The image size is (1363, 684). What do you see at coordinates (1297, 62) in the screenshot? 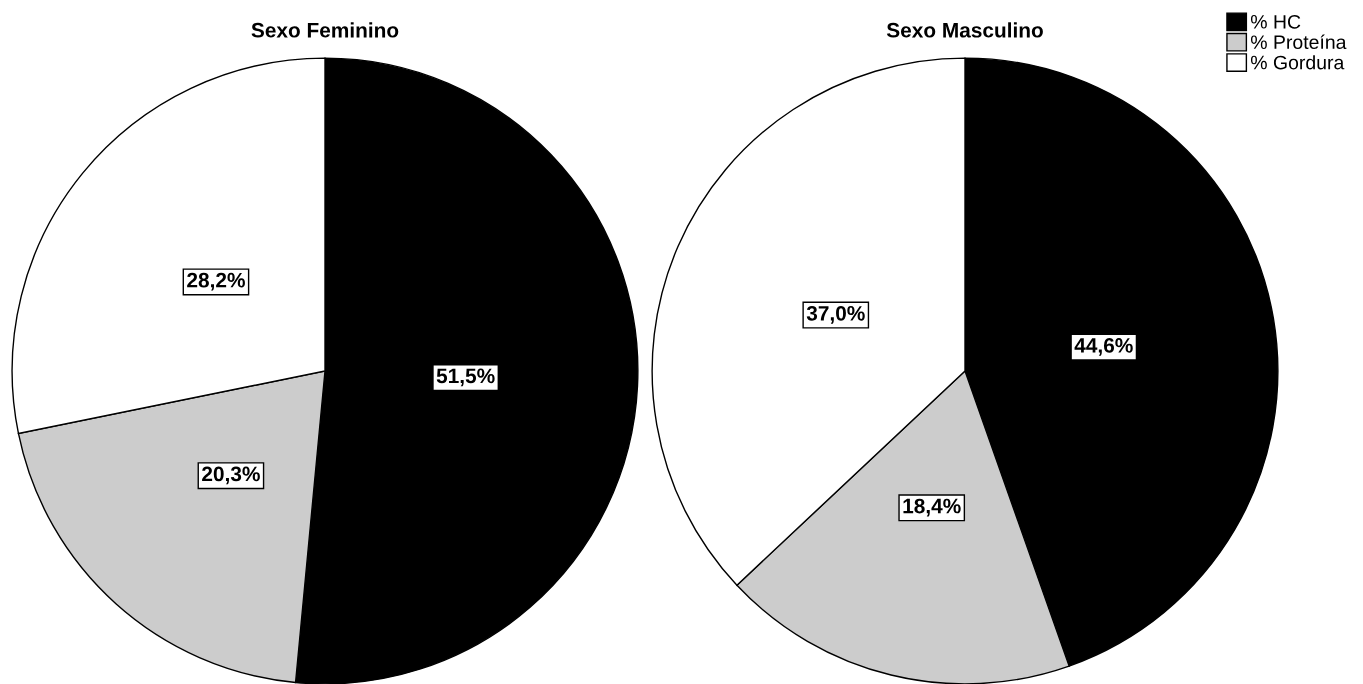
I see `legend-label: % Gordura` at bounding box center [1297, 62].